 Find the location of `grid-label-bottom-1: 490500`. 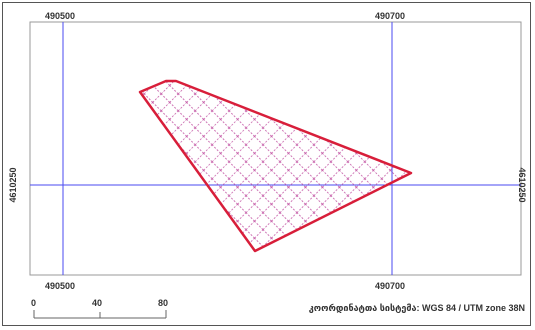

grid-label-bottom-1: 490500 is located at coordinates (60, 286).